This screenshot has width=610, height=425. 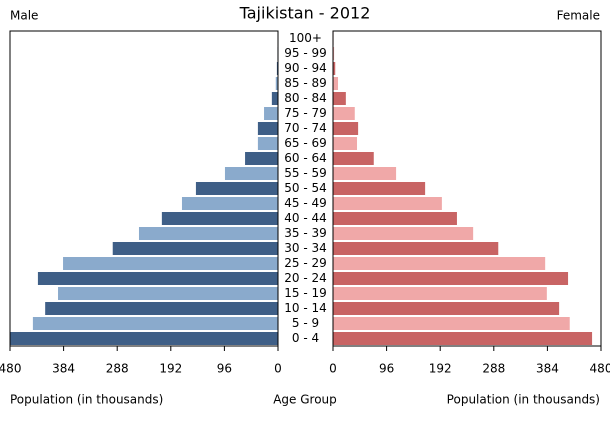 I want to click on y-tick-label: 55 - 59, so click(x=305, y=173).